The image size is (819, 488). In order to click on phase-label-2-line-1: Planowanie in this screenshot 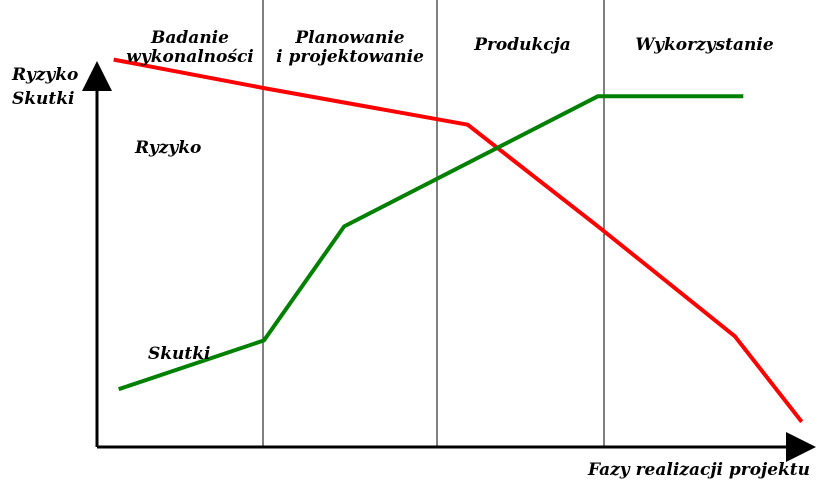, I will do `click(349, 38)`.